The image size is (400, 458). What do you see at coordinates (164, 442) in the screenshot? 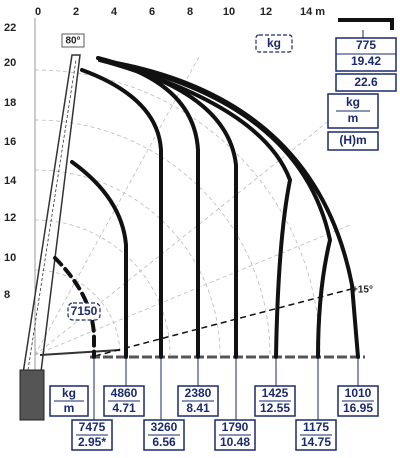
I see `point-radius: 6.56` at bounding box center [164, 442].